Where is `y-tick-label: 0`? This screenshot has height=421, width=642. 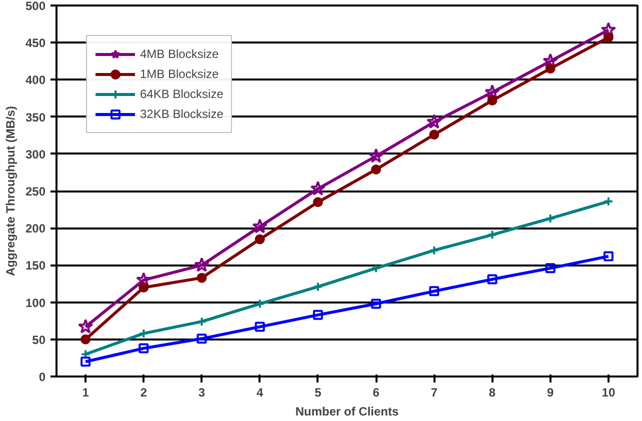
y-tick-label: 0 is located at coordinates (42, 377).